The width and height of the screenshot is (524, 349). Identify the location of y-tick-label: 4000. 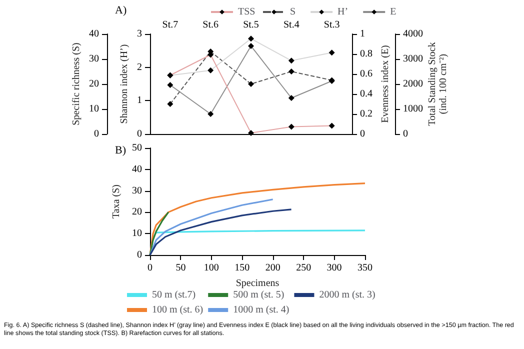
(413, 34).